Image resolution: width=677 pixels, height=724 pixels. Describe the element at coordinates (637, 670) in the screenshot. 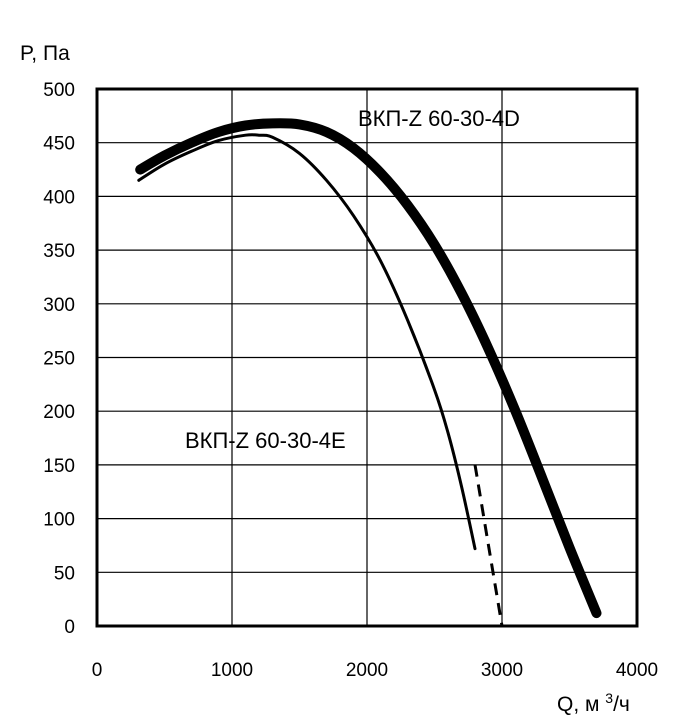

I see `x-tick-label: 4000` at that location.